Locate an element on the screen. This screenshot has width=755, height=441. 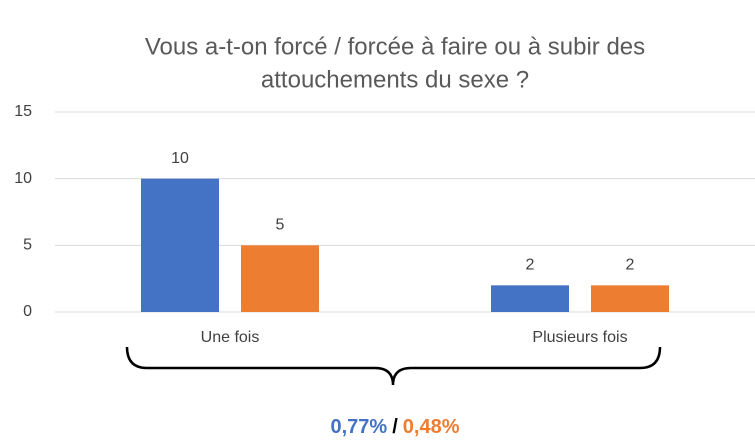
annotation: 0,77%/0,48% is located at coordinates (395, 427).